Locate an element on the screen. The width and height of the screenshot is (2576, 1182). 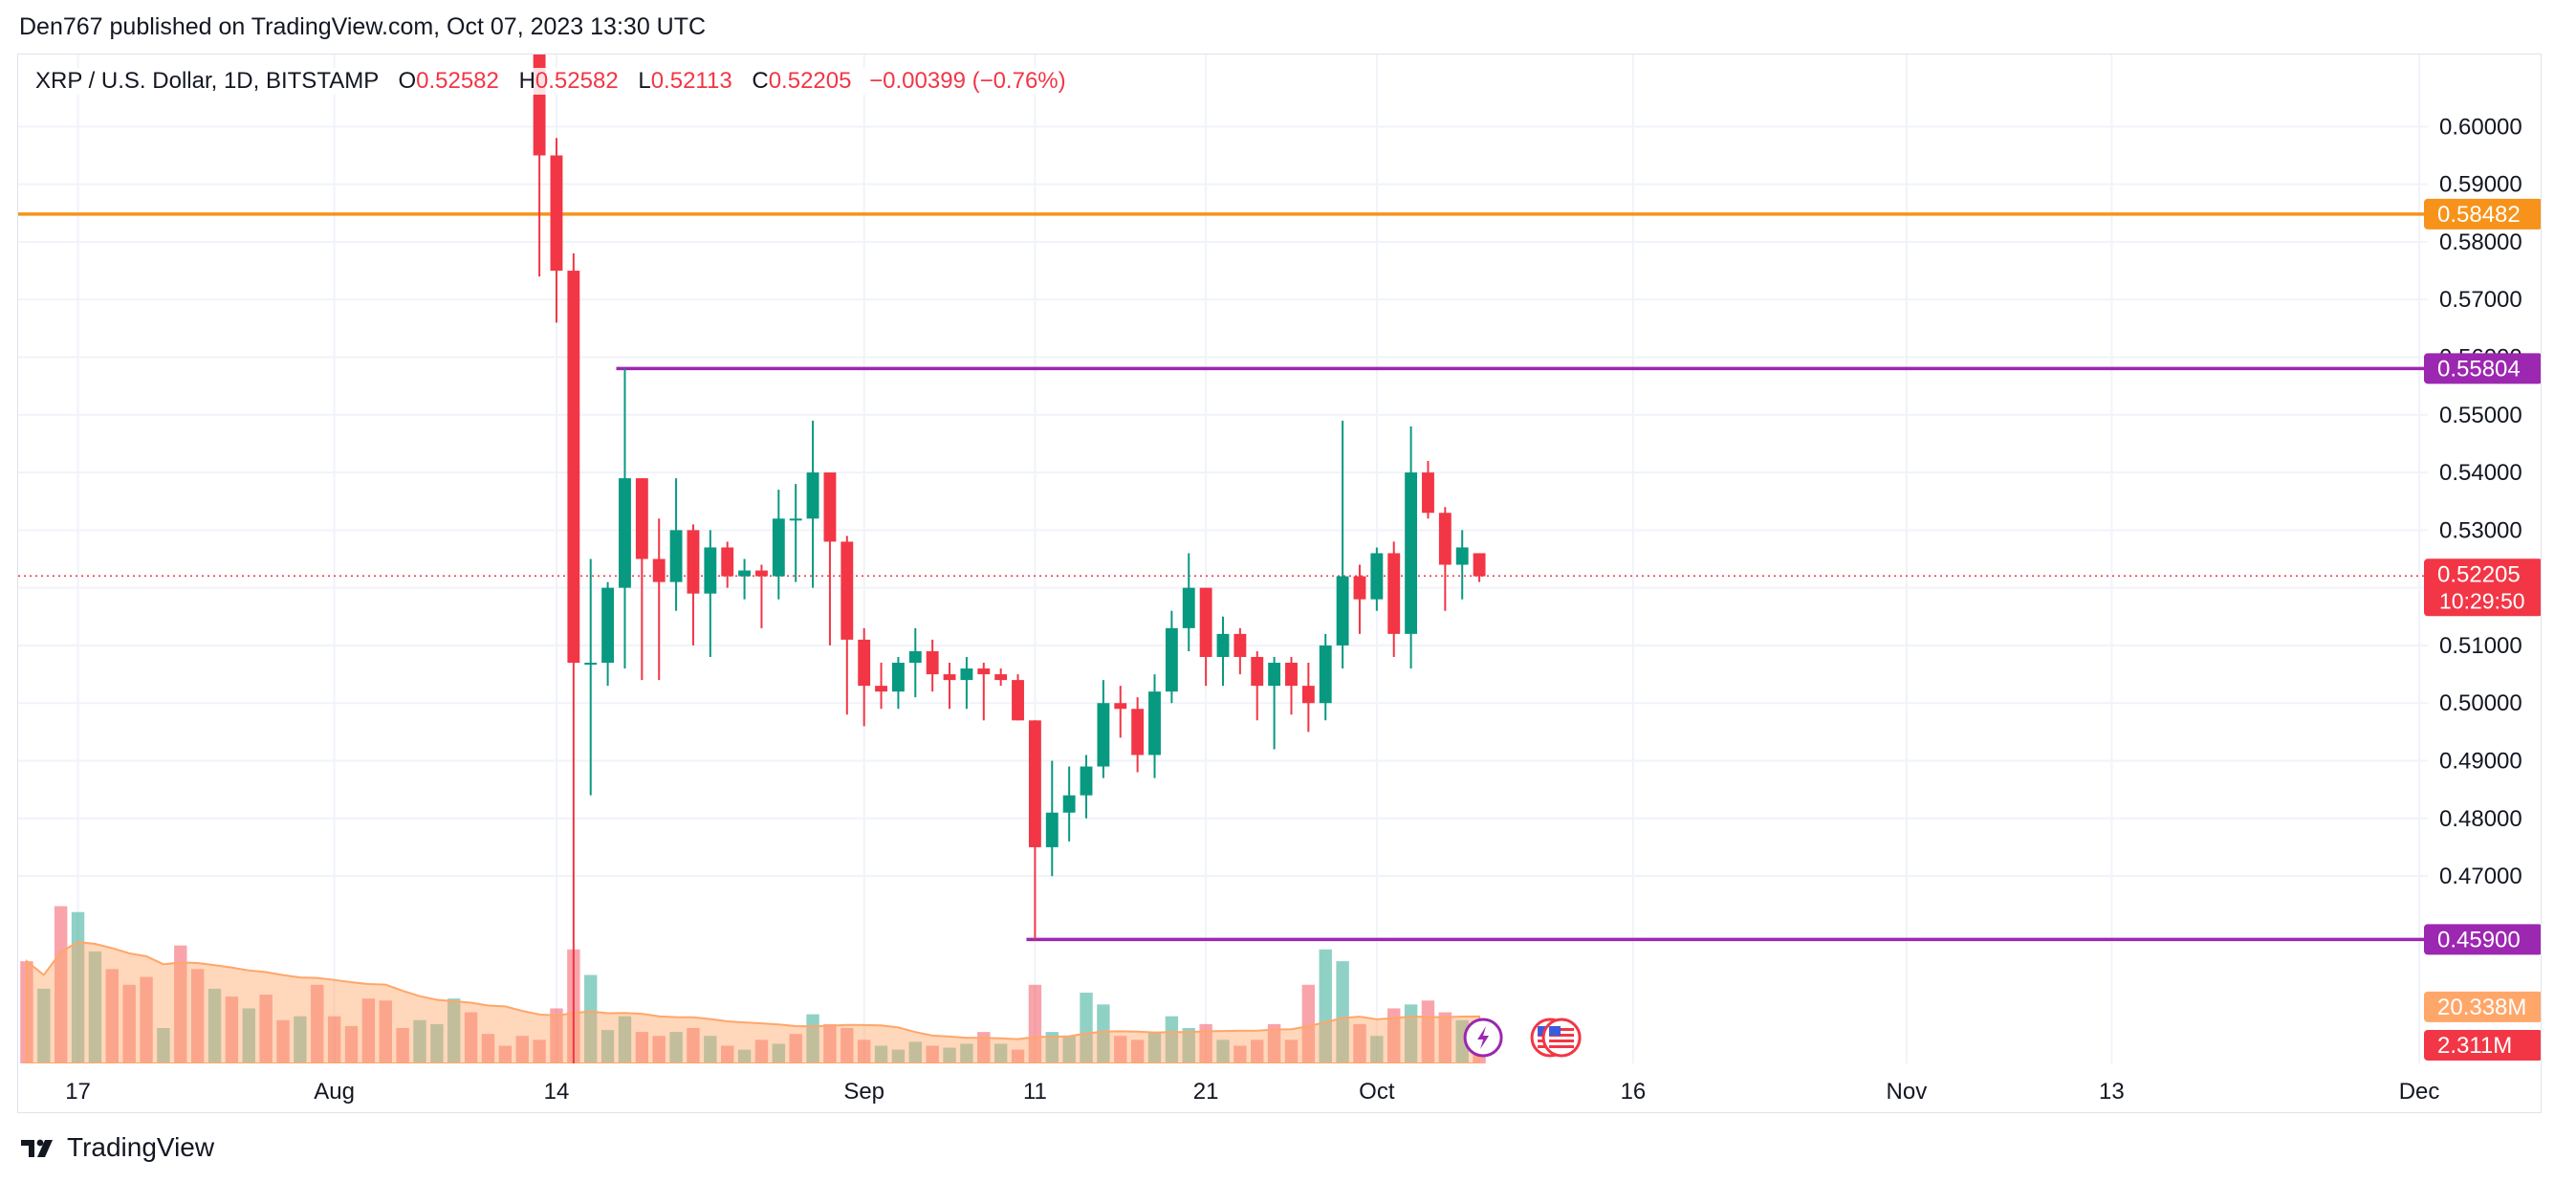
level-tag-2: 0.45900 is located at coordinates (2482, 939).